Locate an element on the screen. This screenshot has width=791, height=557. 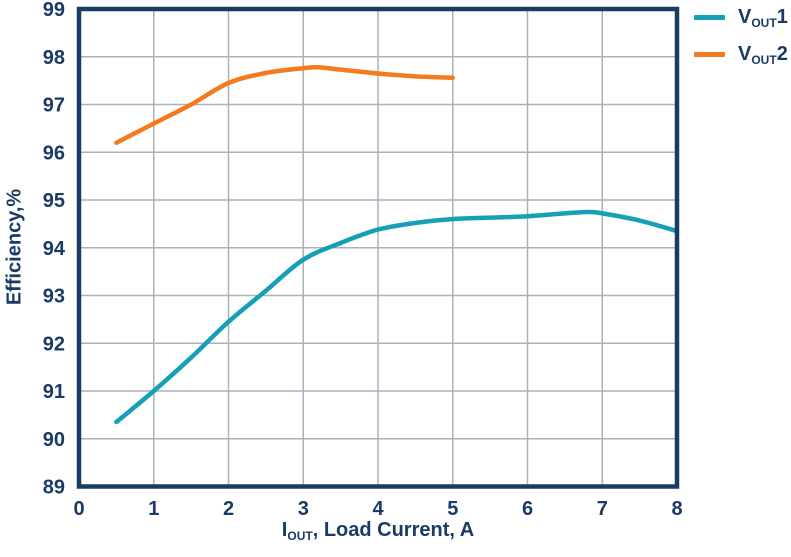
legend-label: VOUT1 is located at coordinates (763, 18).